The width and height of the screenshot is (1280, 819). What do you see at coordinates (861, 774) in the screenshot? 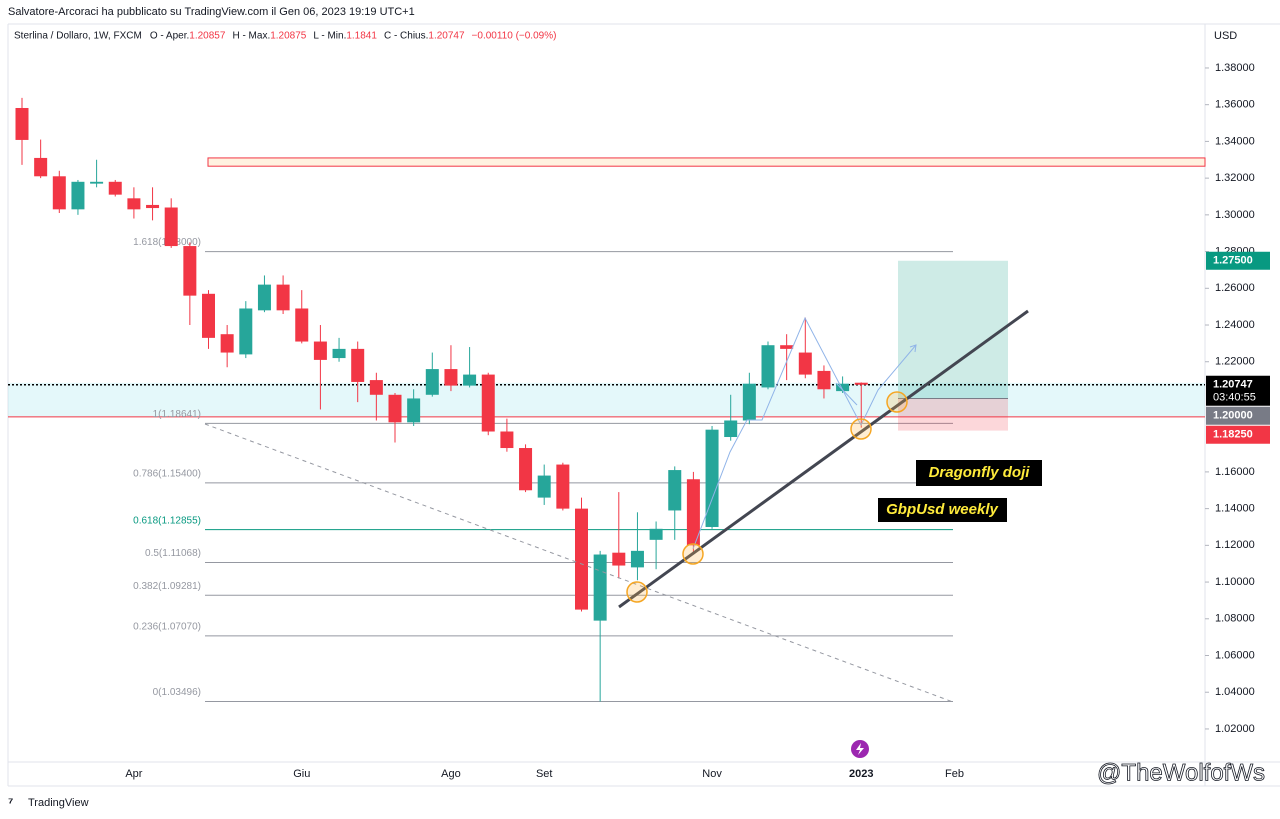
I see `x-tick-label: 2023` at bounding box center [861, 774].